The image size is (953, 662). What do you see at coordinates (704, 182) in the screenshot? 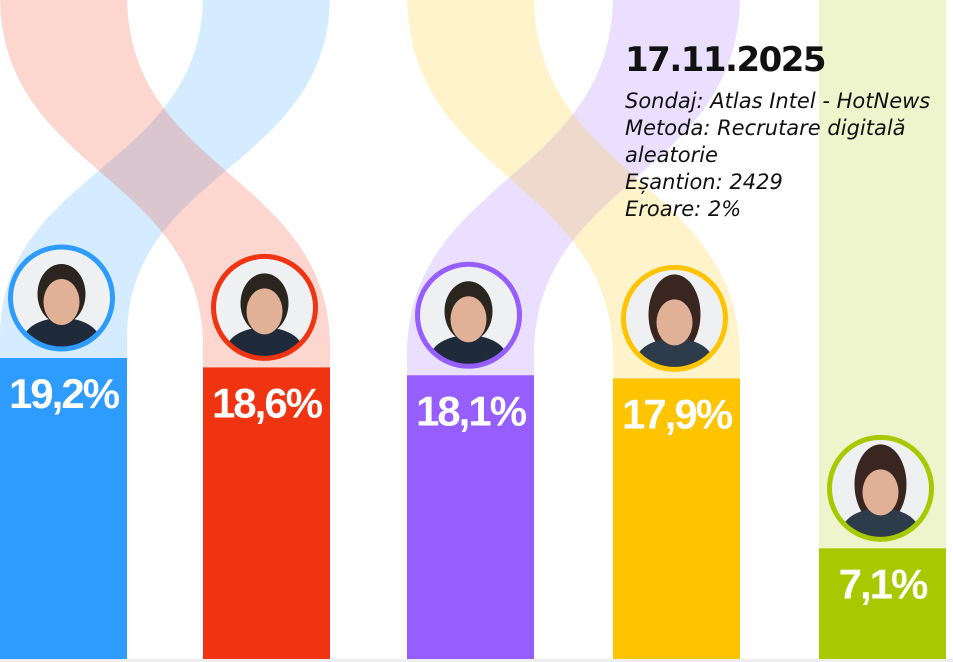
I see `poll-sample: Eșantion: 2429` at bounding box center [704, 182].